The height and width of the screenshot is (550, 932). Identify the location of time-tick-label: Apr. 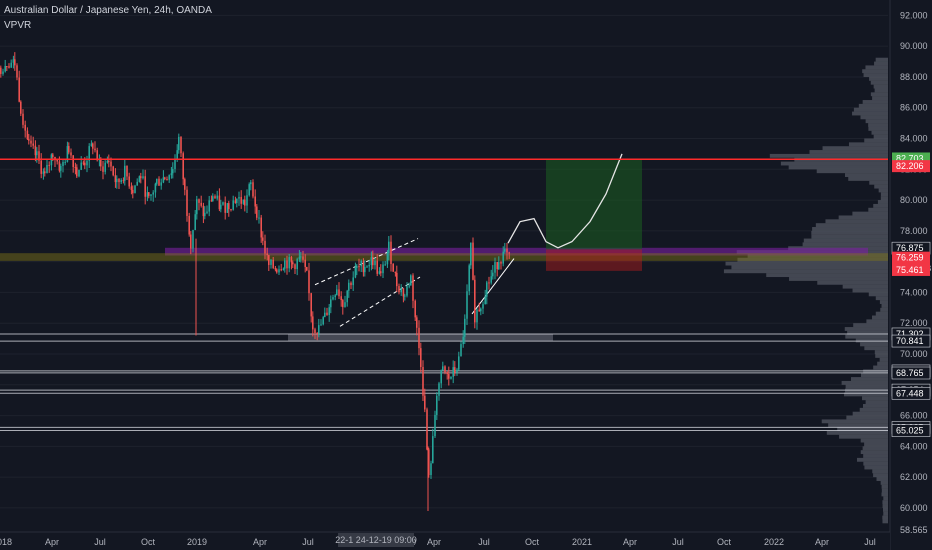
(52, 542).